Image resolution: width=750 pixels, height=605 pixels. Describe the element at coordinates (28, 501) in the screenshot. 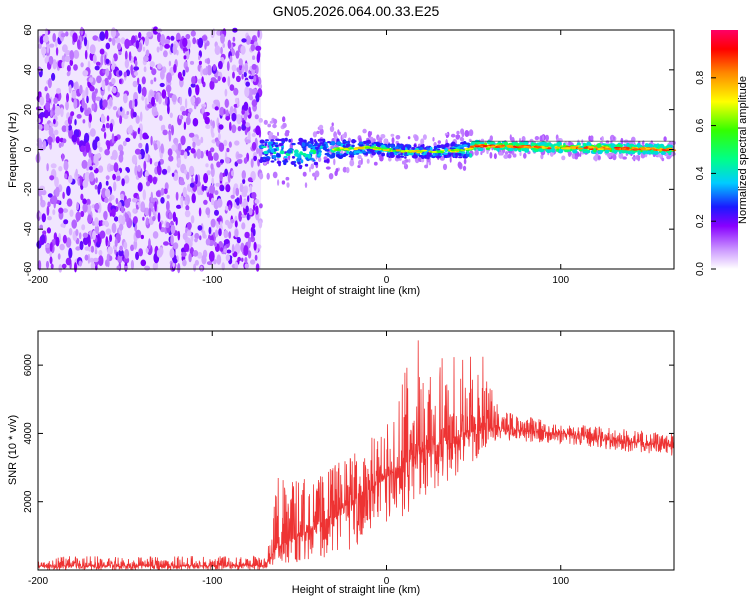

I see `y-tick-label: 2000` at that location.